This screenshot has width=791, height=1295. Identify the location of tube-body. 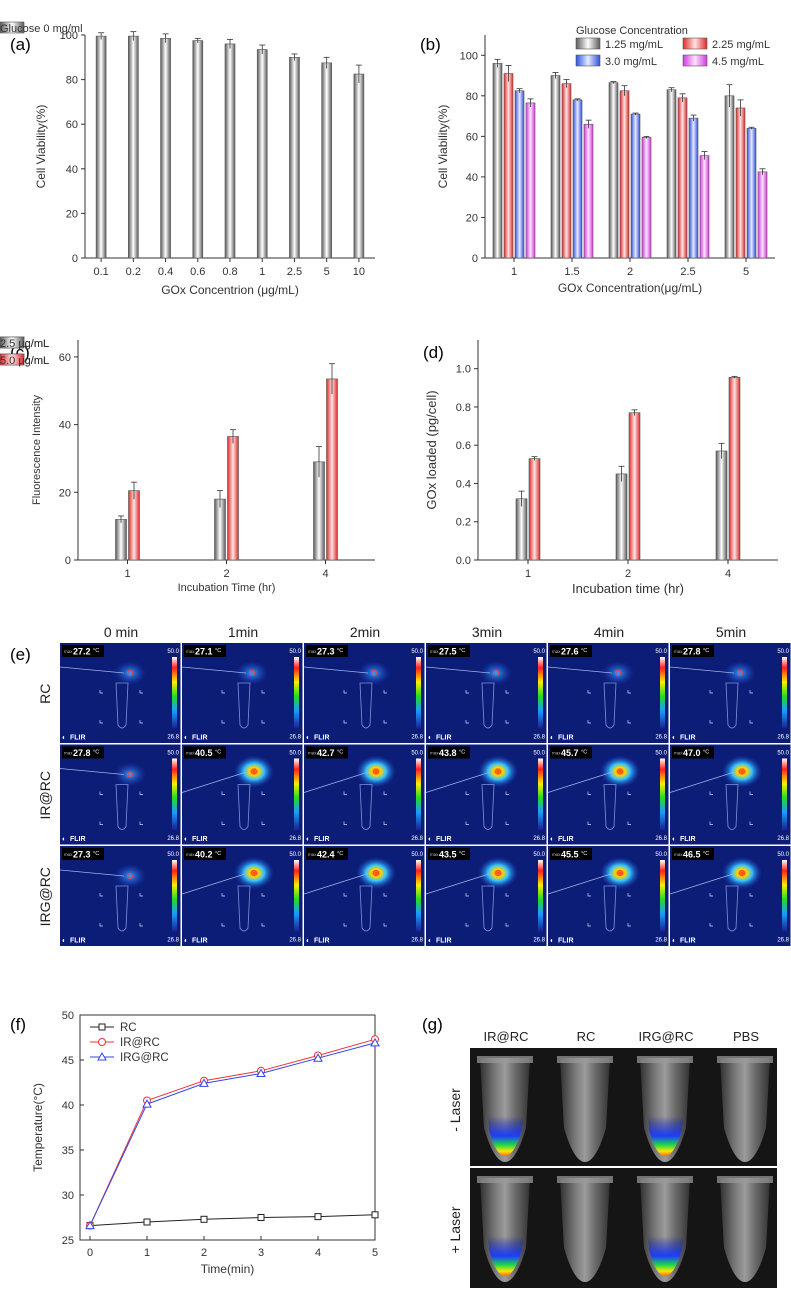
(585, 1110).